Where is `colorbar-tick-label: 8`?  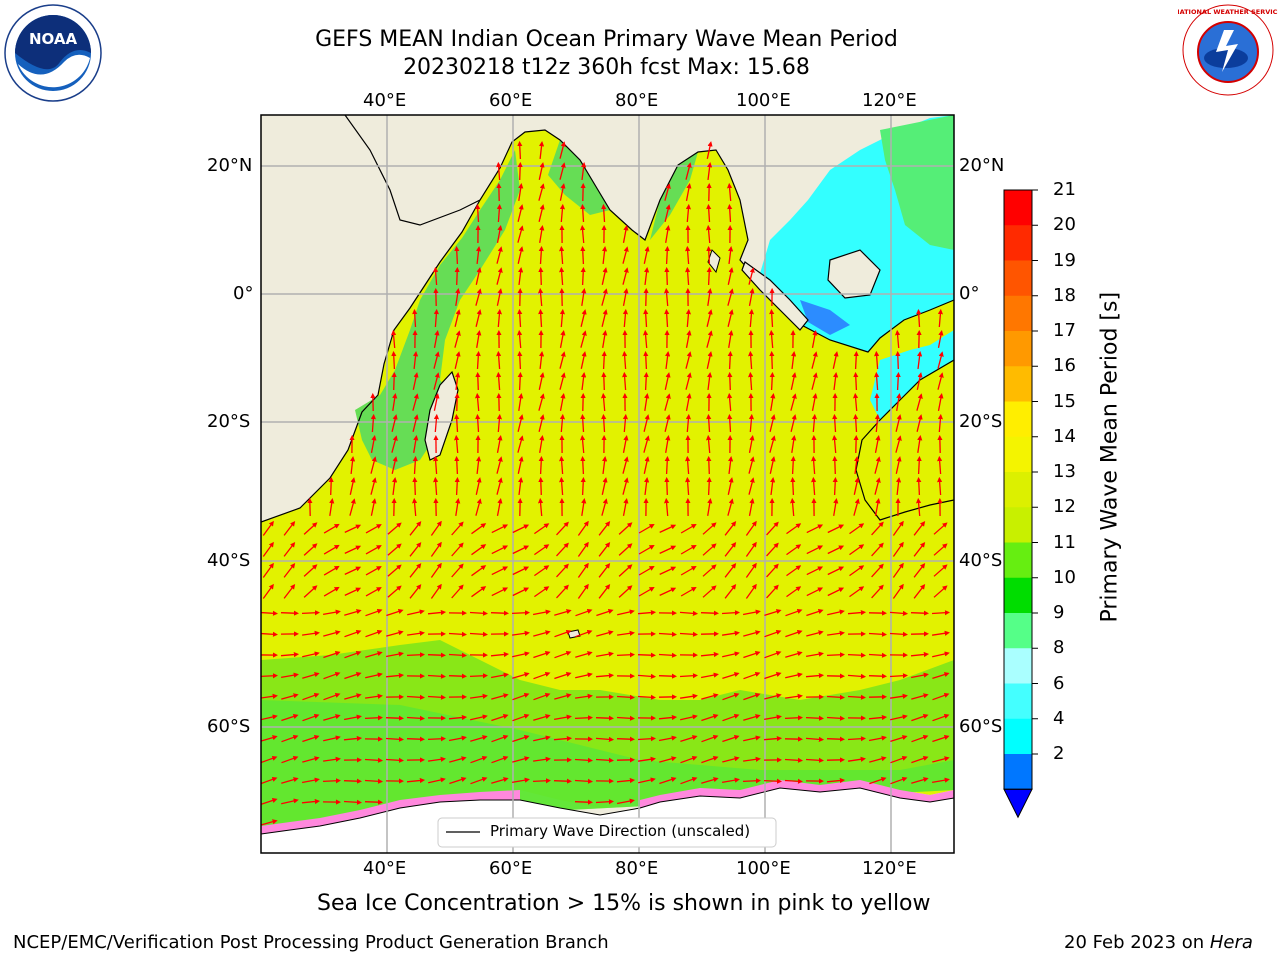 colorbar-tick-label: 8 is located at coordinates (1059, 648).